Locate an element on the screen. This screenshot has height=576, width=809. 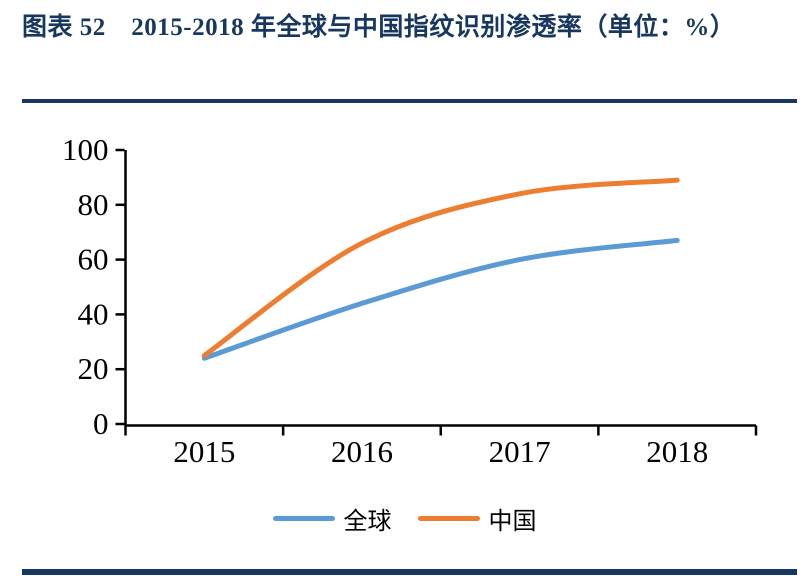
y-tick-label: 60 is located at coordinates (93, 259).